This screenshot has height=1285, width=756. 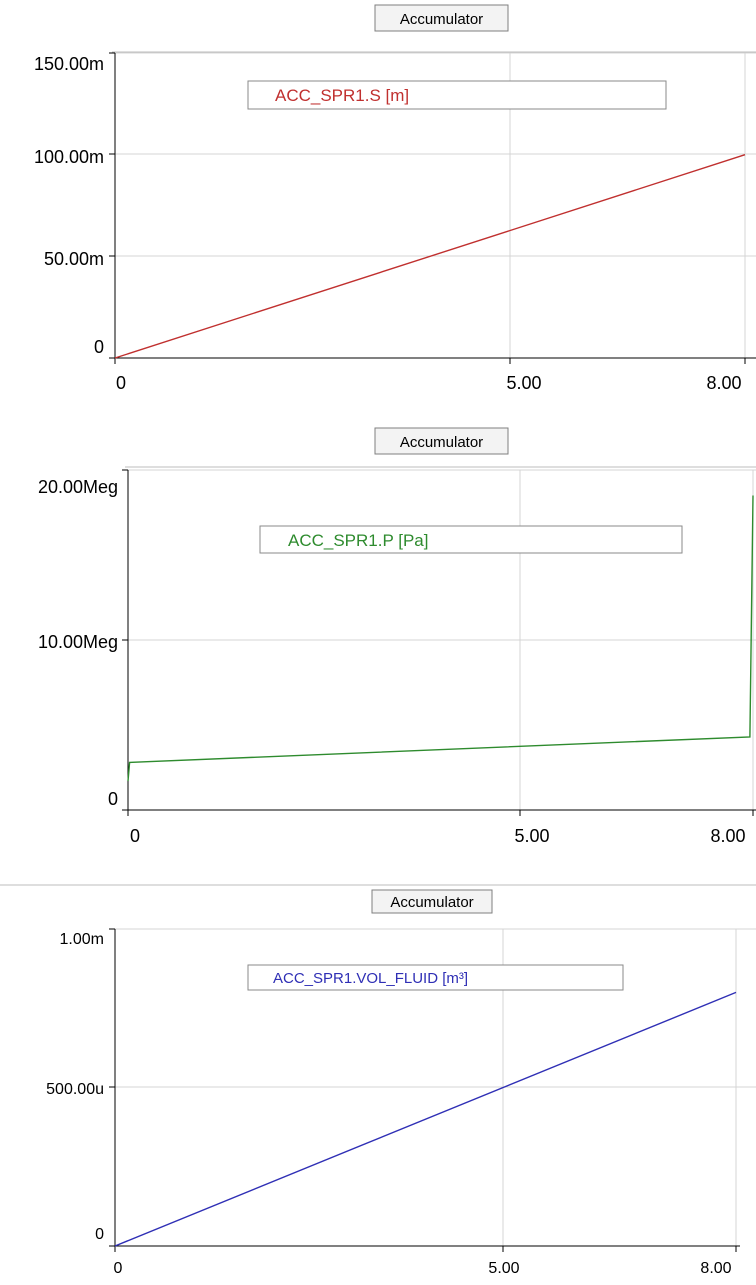 I want to click on panel-3-title: Accumulator, so click(x=432, y=901).